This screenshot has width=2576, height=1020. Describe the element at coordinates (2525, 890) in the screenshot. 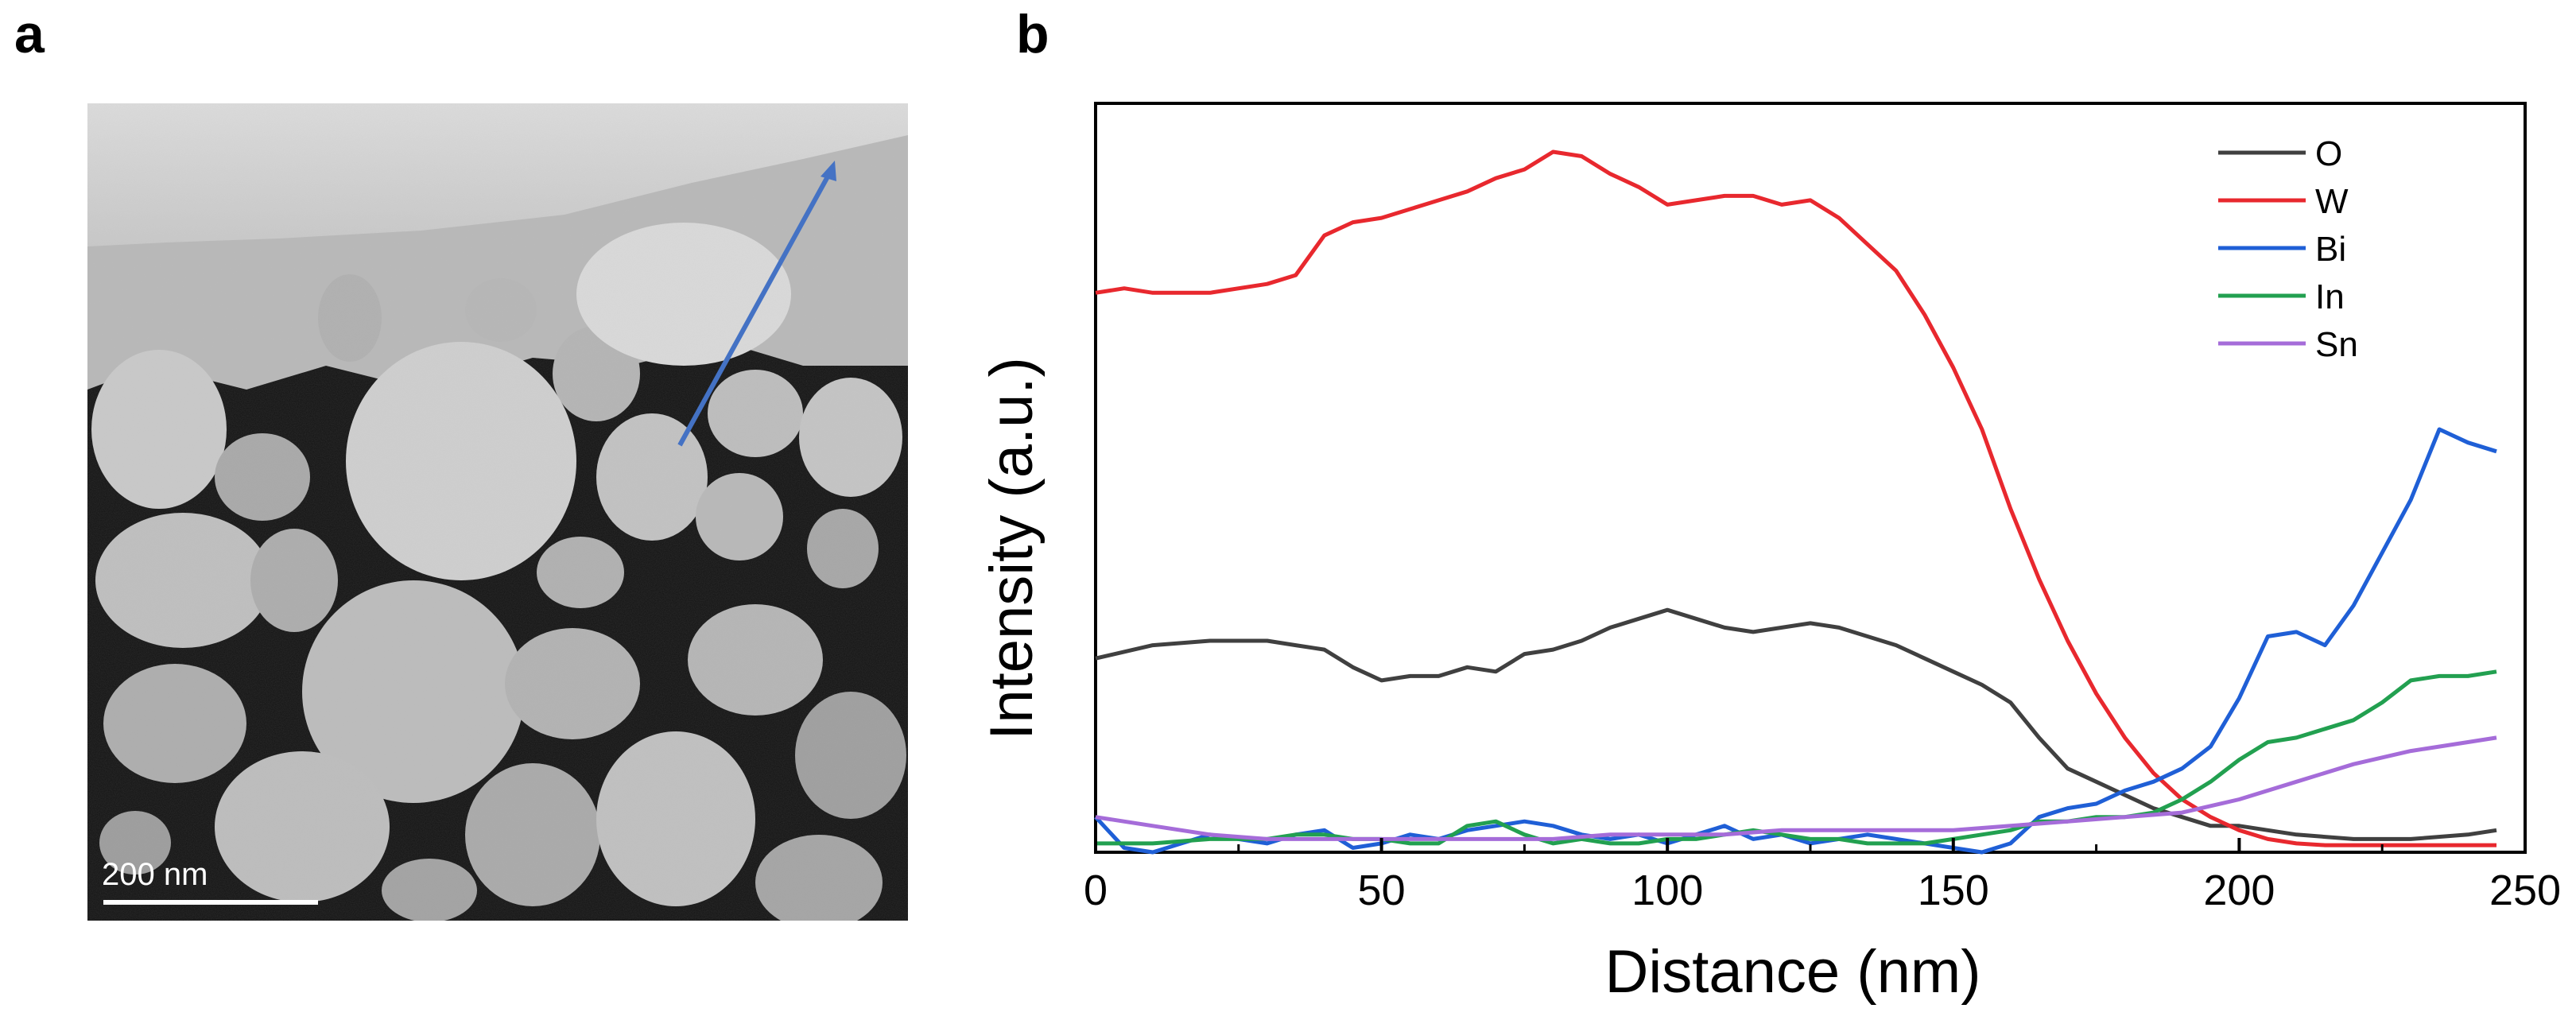

I see `x-tick-label: 250` at that location.